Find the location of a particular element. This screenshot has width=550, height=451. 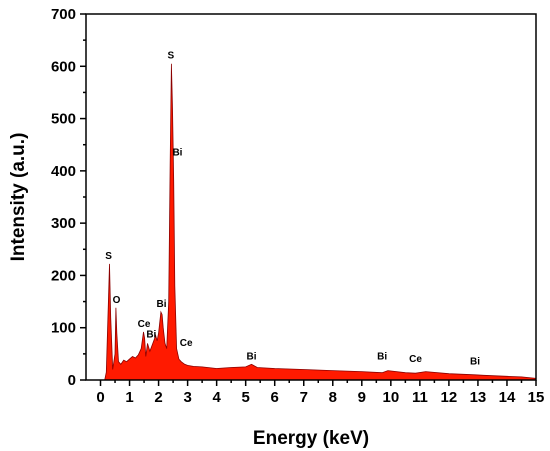

x-tick-label: 2 is located at coordinates (158, 397).